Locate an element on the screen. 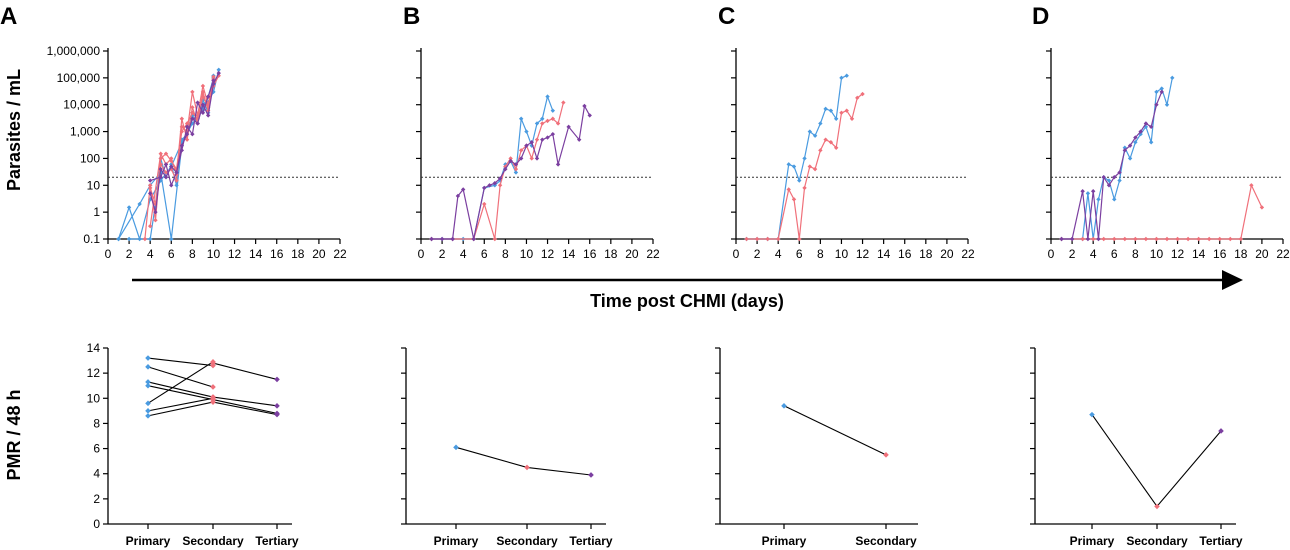 The image size is (1290, 550). pmr-line is located at coordinates (835, 430).